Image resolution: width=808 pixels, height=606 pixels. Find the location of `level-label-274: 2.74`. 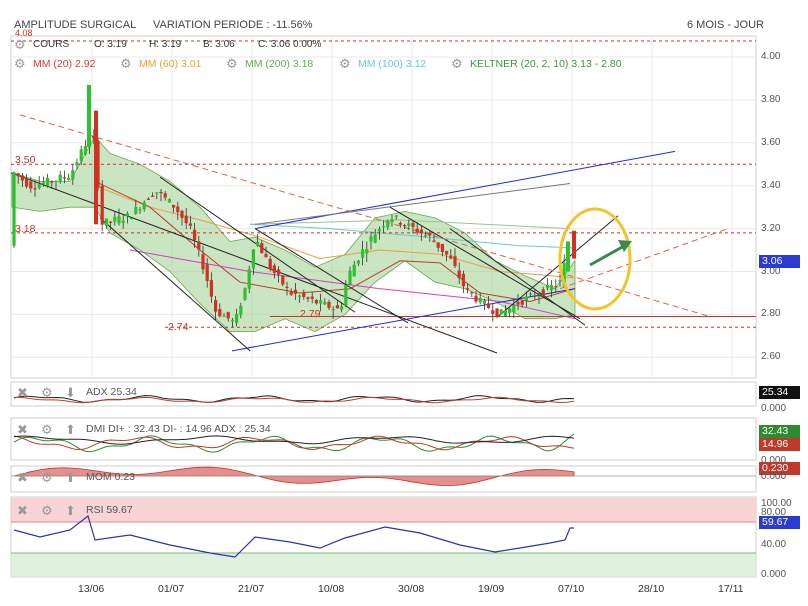

level-label-274: 2.74 is located at coordinates (178, 327).